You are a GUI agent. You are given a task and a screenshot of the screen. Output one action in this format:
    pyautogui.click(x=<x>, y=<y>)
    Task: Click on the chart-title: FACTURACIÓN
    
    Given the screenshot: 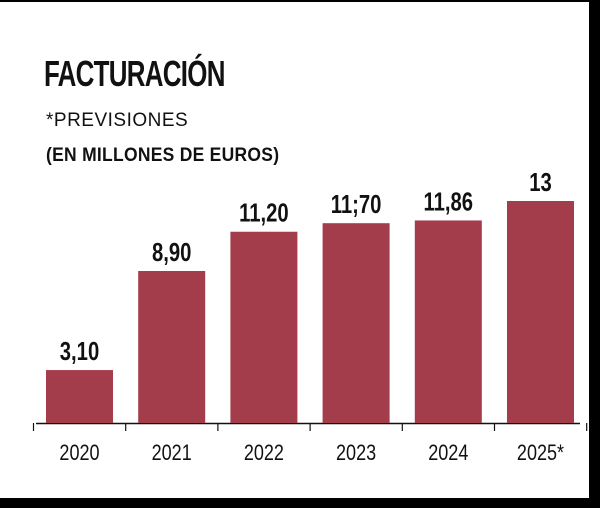 What is the action you would take?
    pyautogui.click(x=134, y=73)
    